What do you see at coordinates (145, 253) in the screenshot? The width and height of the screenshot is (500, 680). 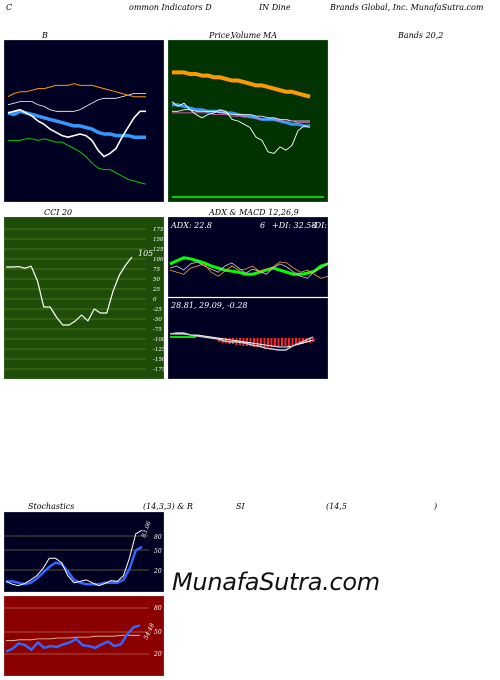 I see `cci-current-label: 105` at bounding box center [145, 253].